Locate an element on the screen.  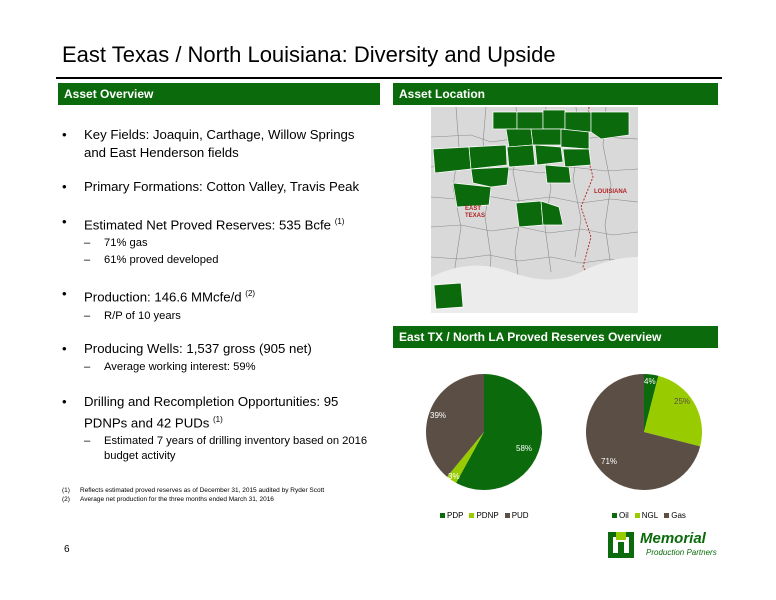
sub-bullet-text: Average working interest: 59% is located at coordinates (180, 366).